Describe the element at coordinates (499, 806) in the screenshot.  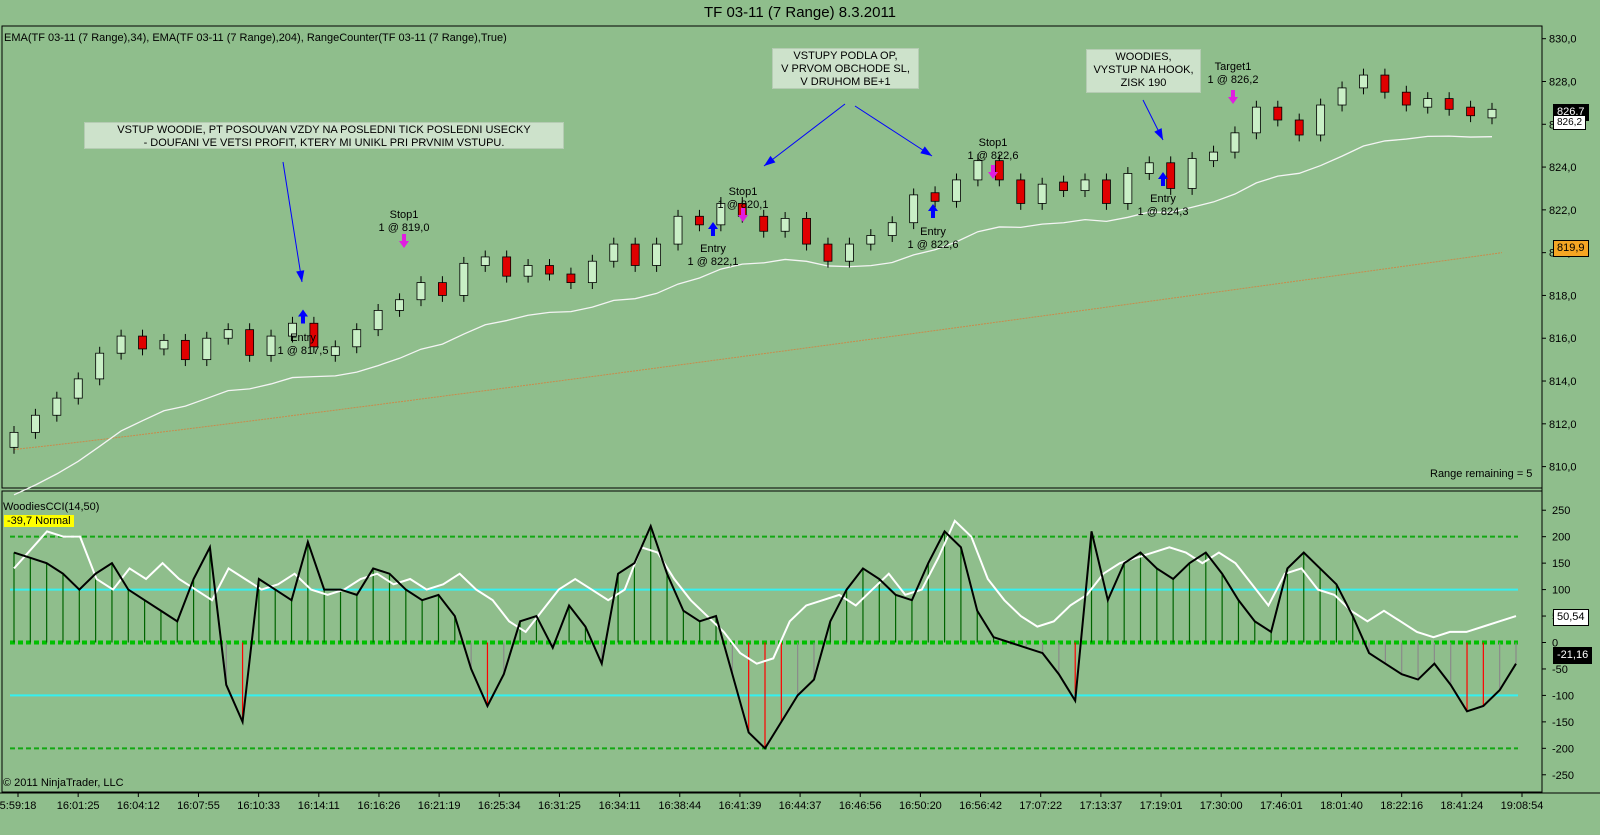
I see `time-tick-label: 16:25:34` at that location.